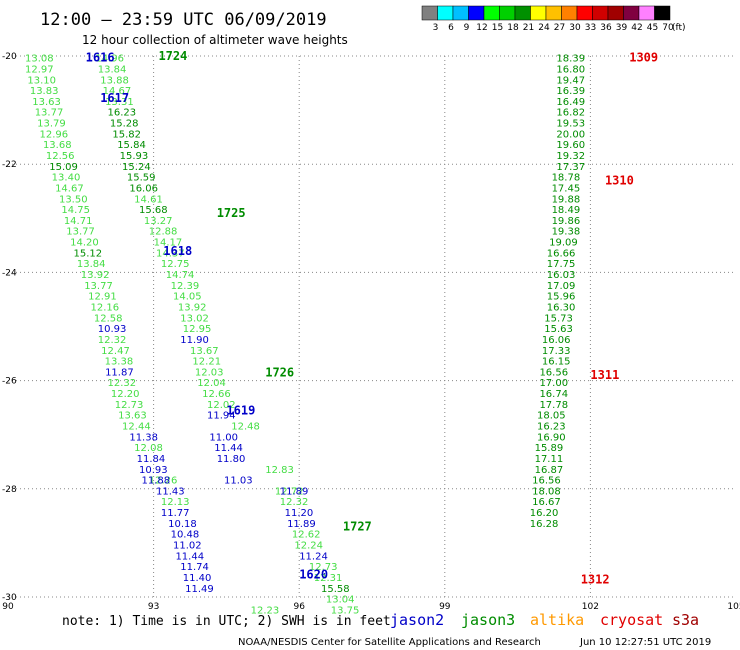 The width and height of the screenshot is (740, 650). What do you see at coordinates (57, 145) in the screenshot?
I see `jason3-value-label: 13.68` at bounding box center [57, 145].